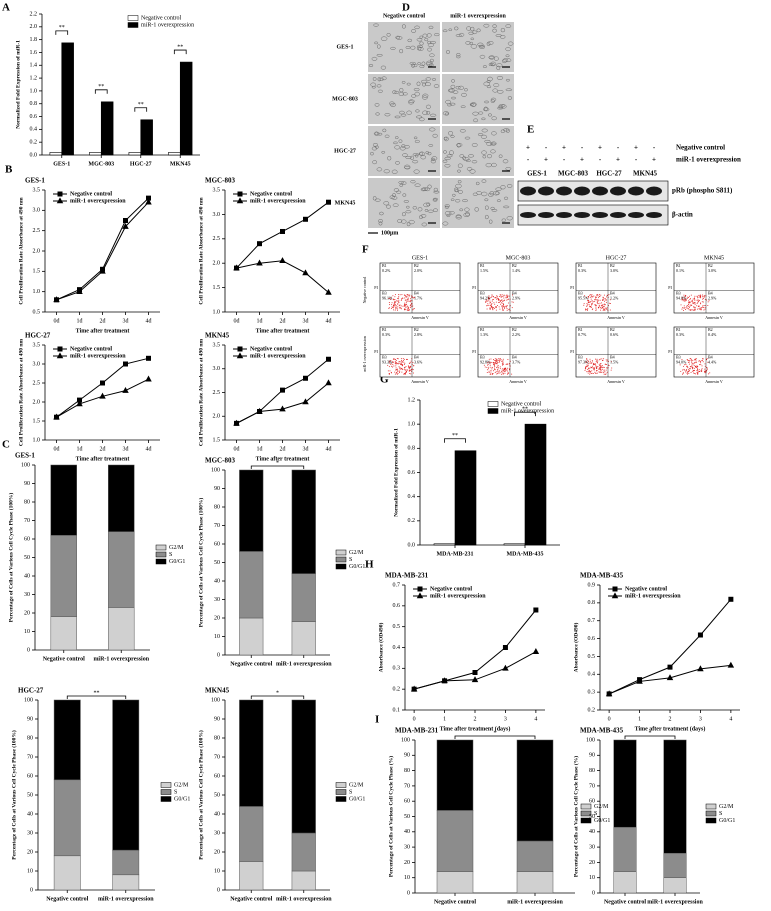 Image resolution: width=771 pixels, height=911 pixels. What do you see at coordinates (103, 331) in the screenshot?
I see `x-axis-label: Time after treatment` at bounding box center [103, 331].